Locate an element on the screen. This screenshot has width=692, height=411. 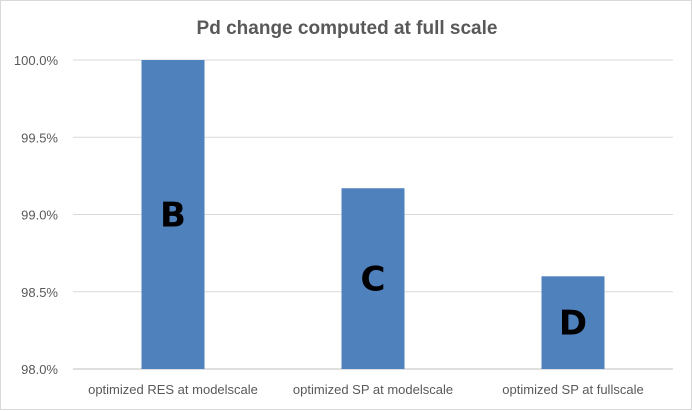
bar-letter-label: C is located at coordinates (373, 280).